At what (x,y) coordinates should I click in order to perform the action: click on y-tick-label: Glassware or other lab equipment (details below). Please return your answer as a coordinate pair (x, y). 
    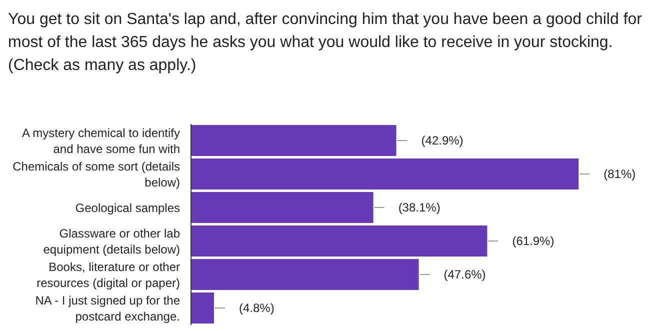
    Looking at the image, I should click on (111, 241).